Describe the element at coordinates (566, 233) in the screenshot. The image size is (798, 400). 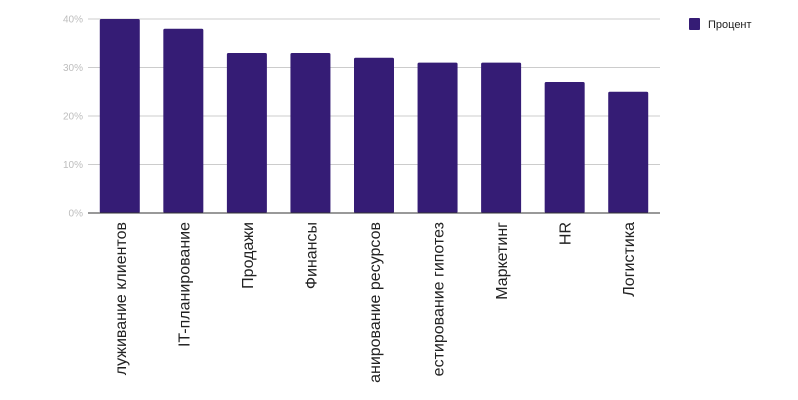
I see `x-category-label: HR` at that location.